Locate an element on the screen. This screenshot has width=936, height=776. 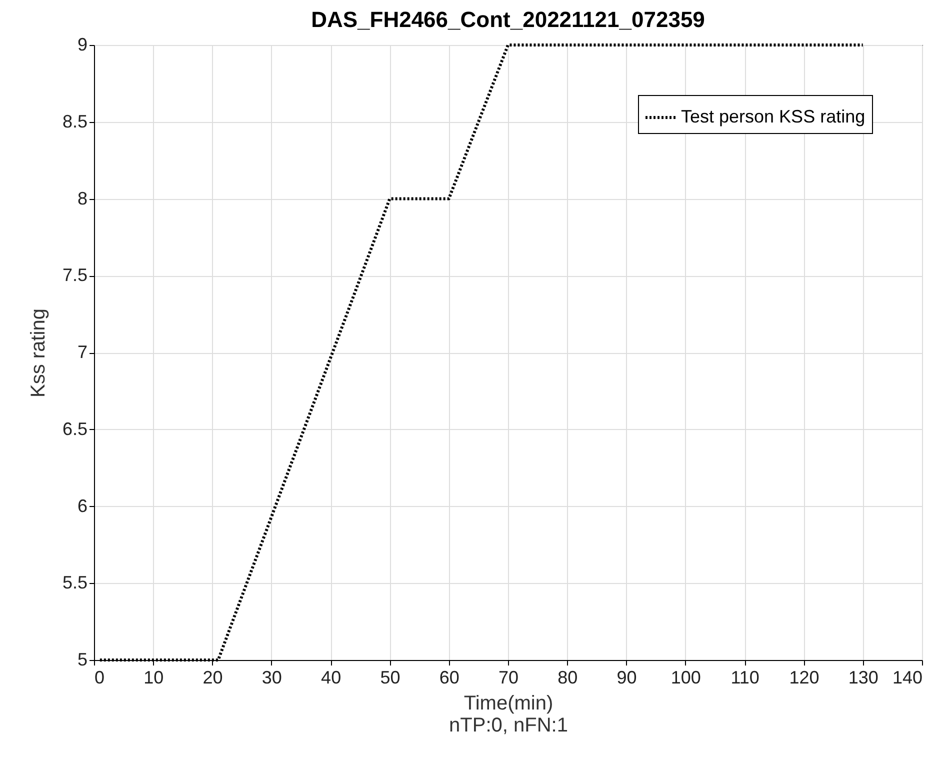
x-tick-label: 90 is located at coordinates (626, 678).